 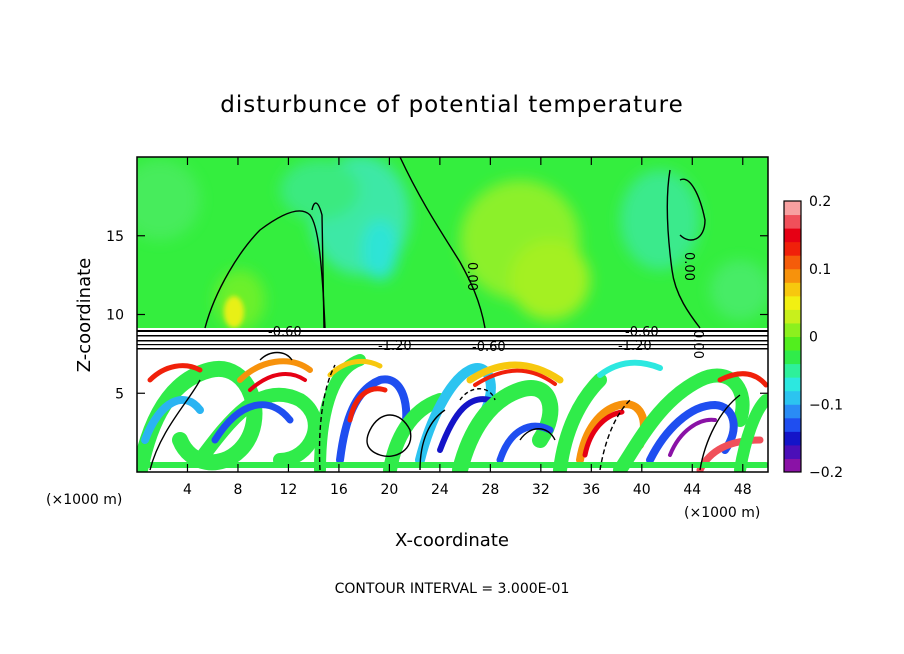 What do you see at coordinates (826, 473) in the screenshot?
I see `colorbar-tick-label: −0.2` at bounding box center [826, 473].